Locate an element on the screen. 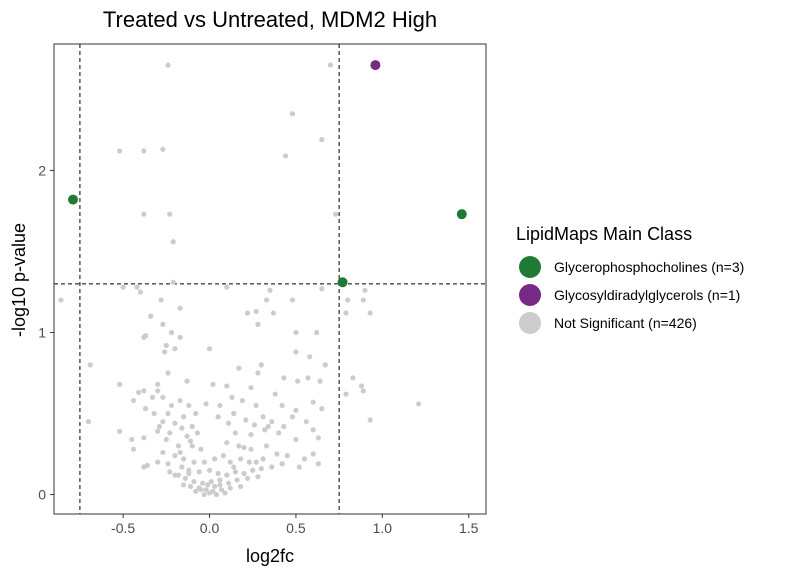 The height and width of the screenshot is (576, 792). x-tick-label: 1.5 is located at coordinates (469, 528).